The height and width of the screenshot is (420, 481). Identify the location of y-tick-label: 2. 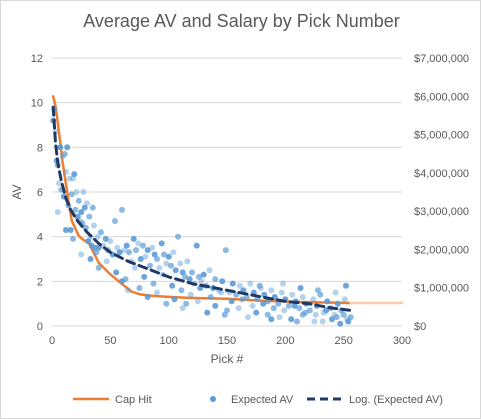
(40, 282).